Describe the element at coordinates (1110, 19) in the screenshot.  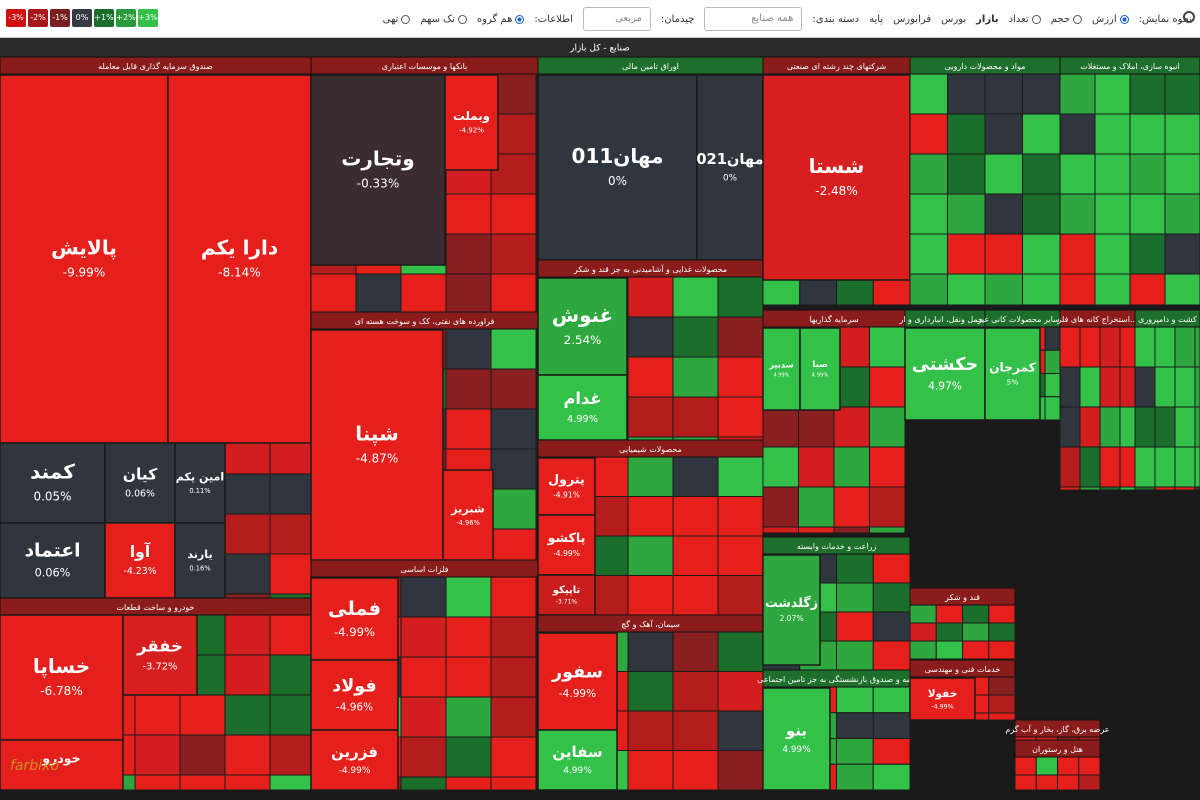
I see `display-option: ارزش` at that location.